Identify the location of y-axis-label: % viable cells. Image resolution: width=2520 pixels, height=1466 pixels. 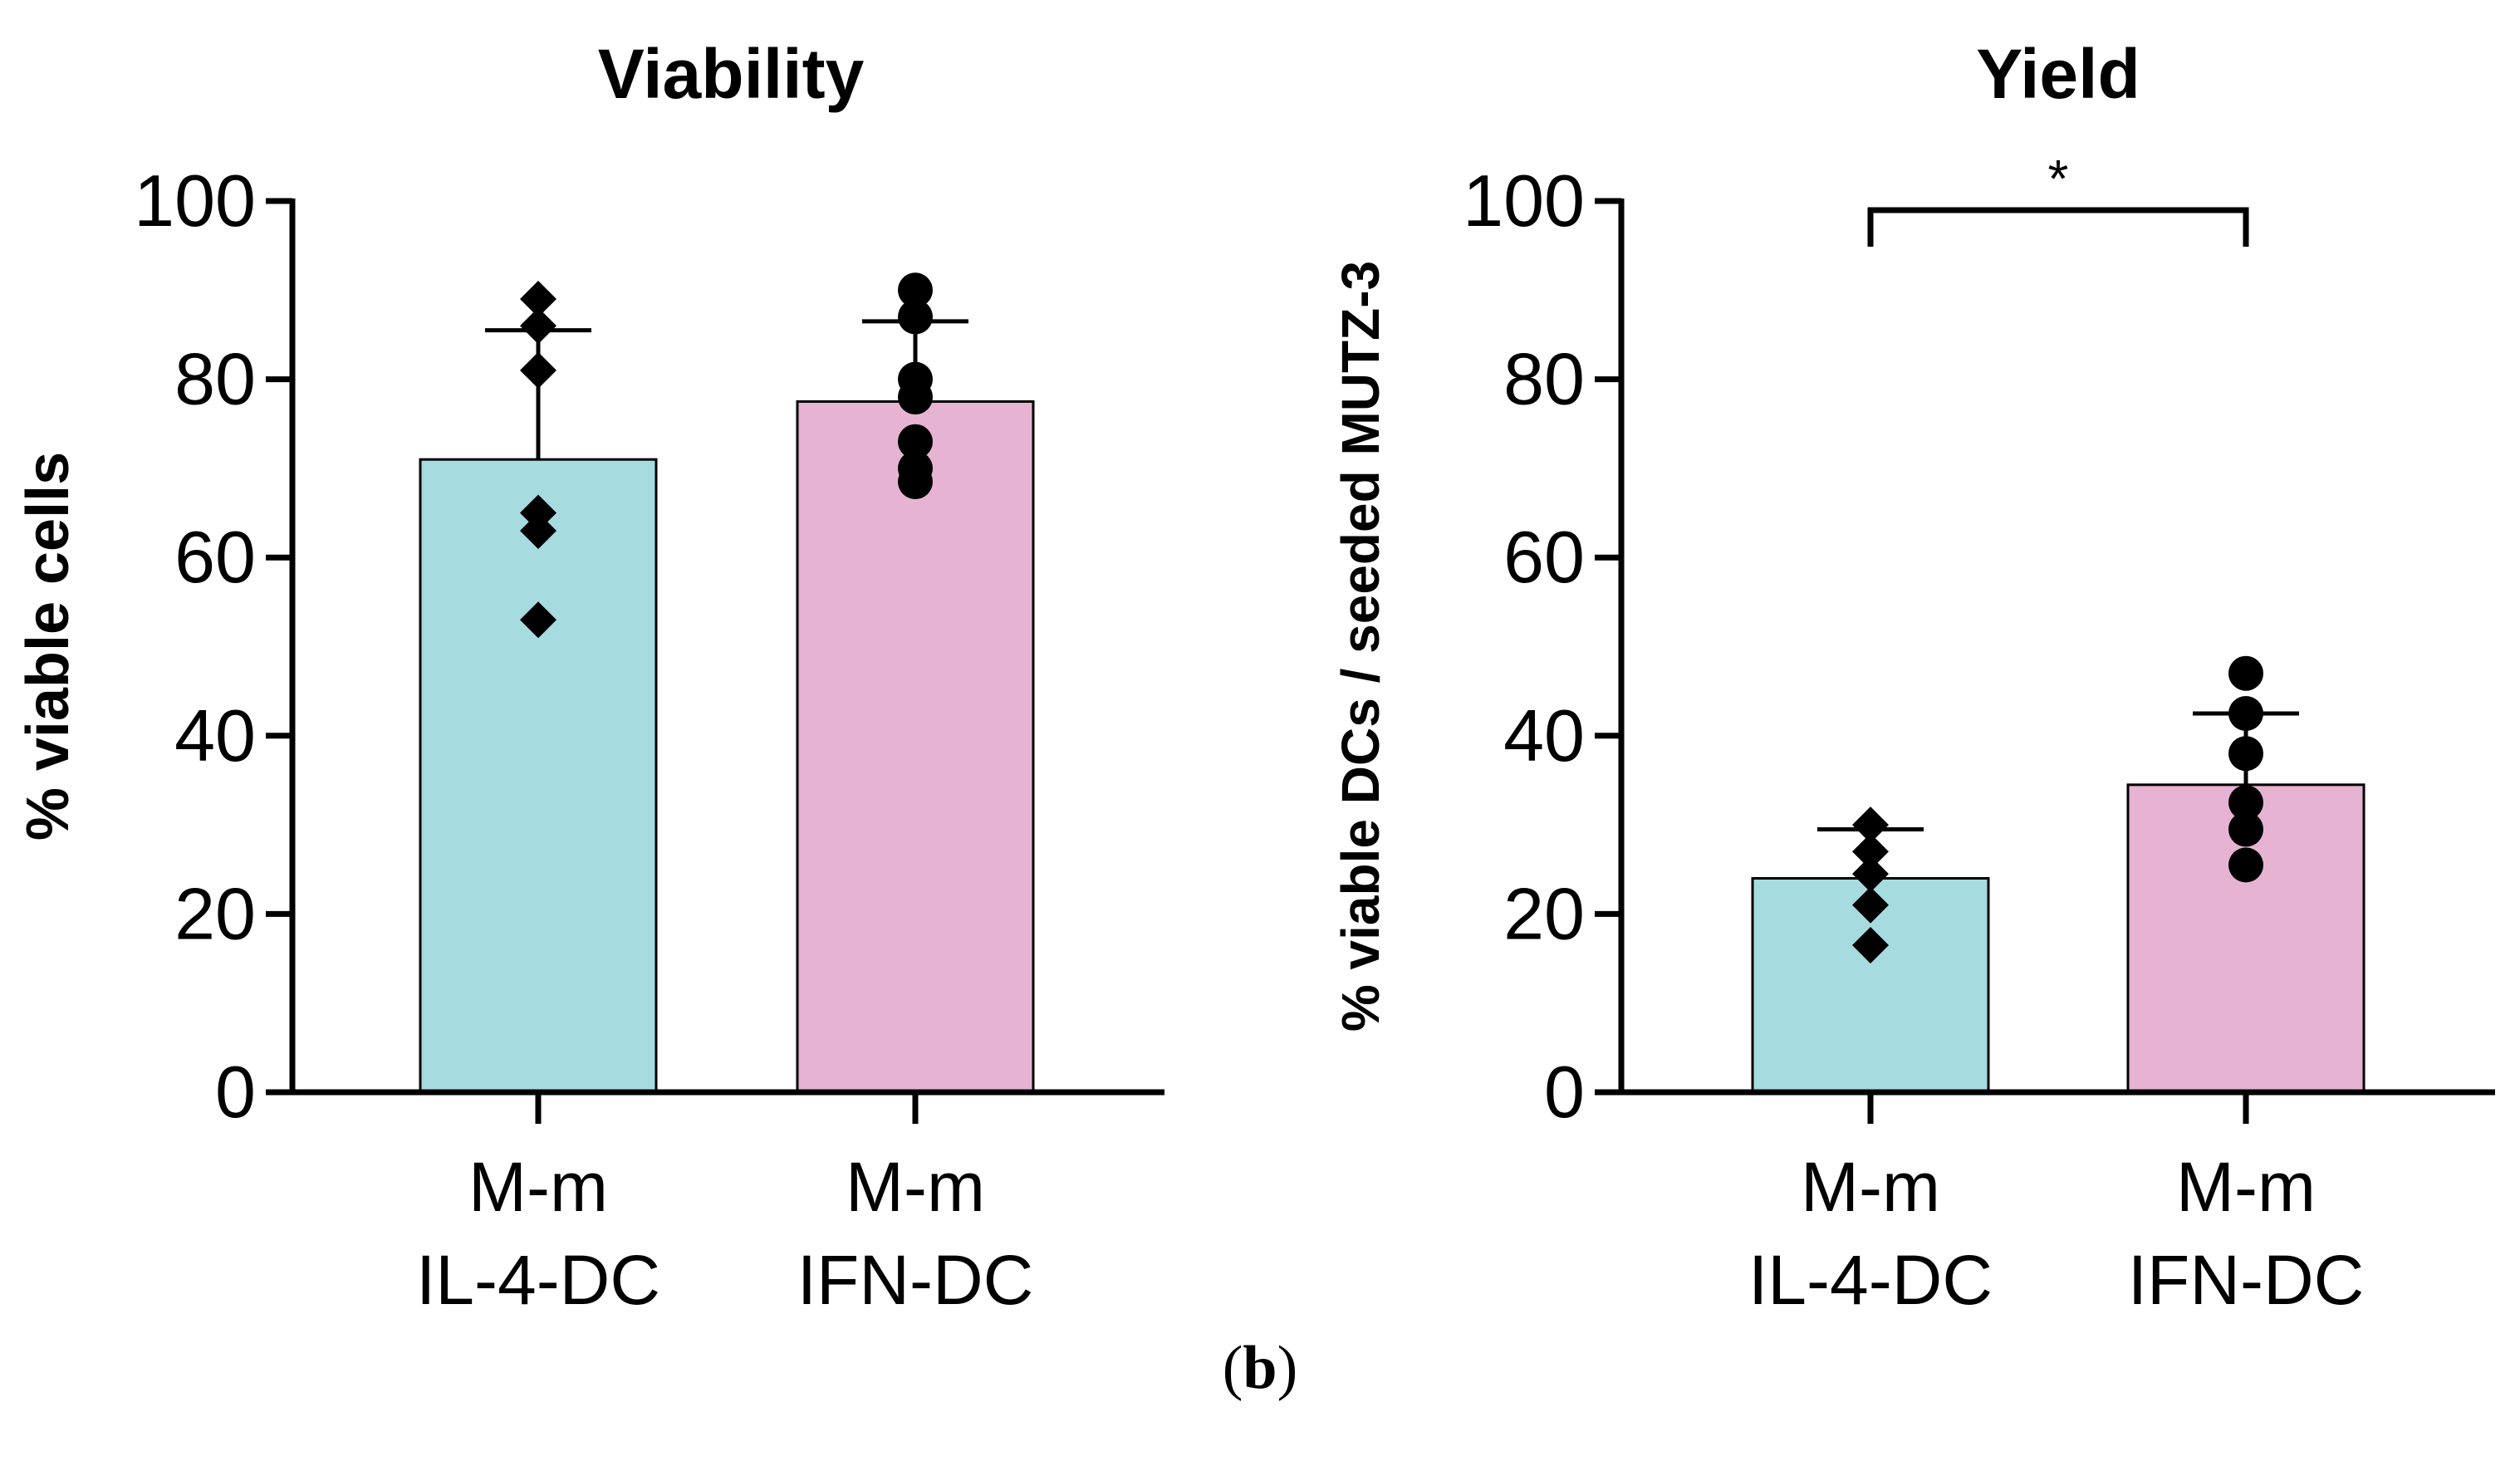
(48, 646).